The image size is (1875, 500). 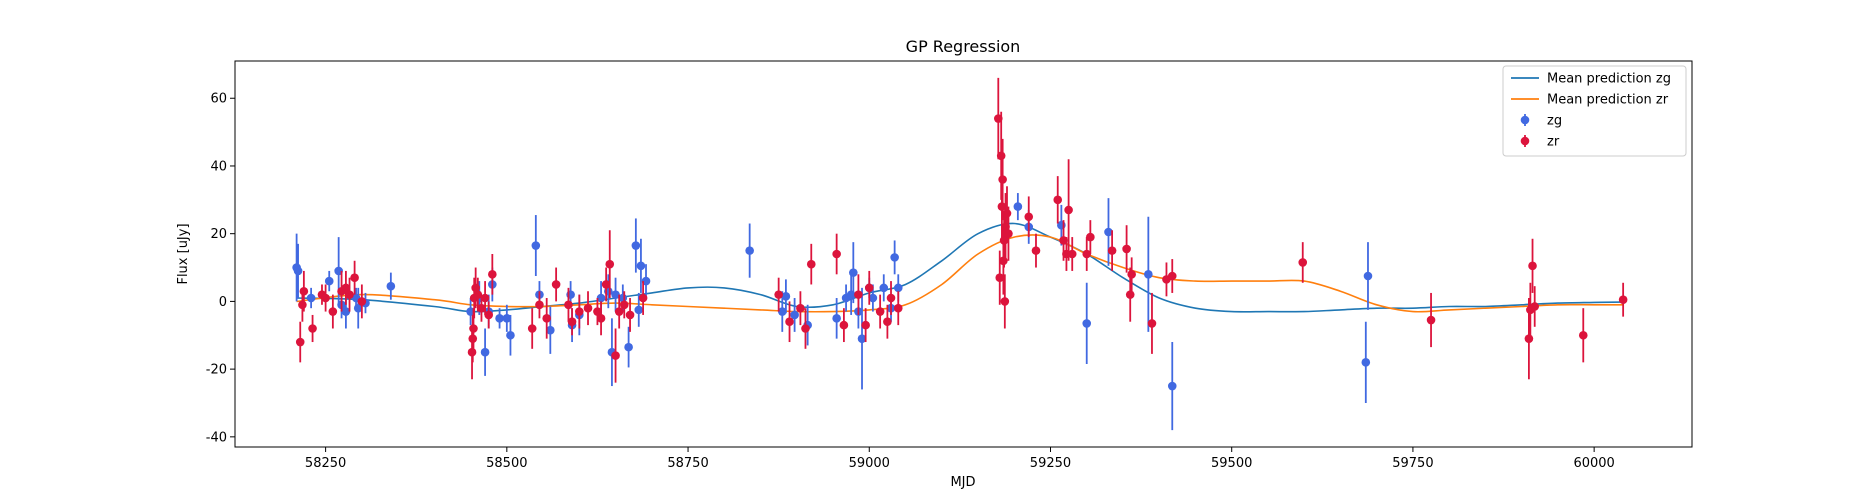 What do you see at coordinates (1412, 463) in the screenshot?
I see `x-tick-label: 59750` at bounding box center [1412, 463].